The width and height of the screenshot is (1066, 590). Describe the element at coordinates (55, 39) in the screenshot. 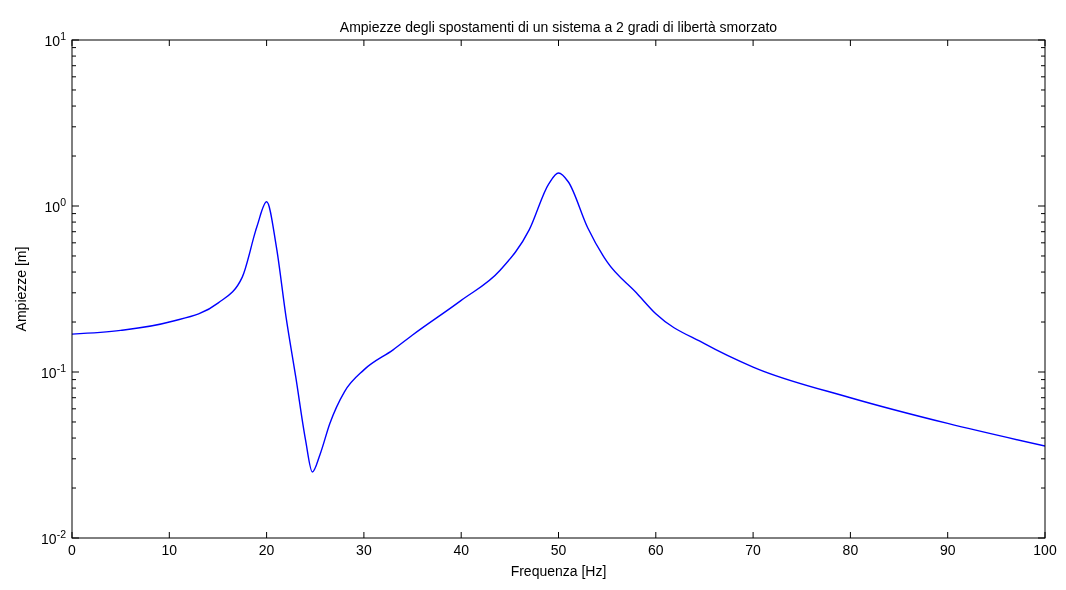

I see `y-tick-label: 10$^{1}$` at that location.